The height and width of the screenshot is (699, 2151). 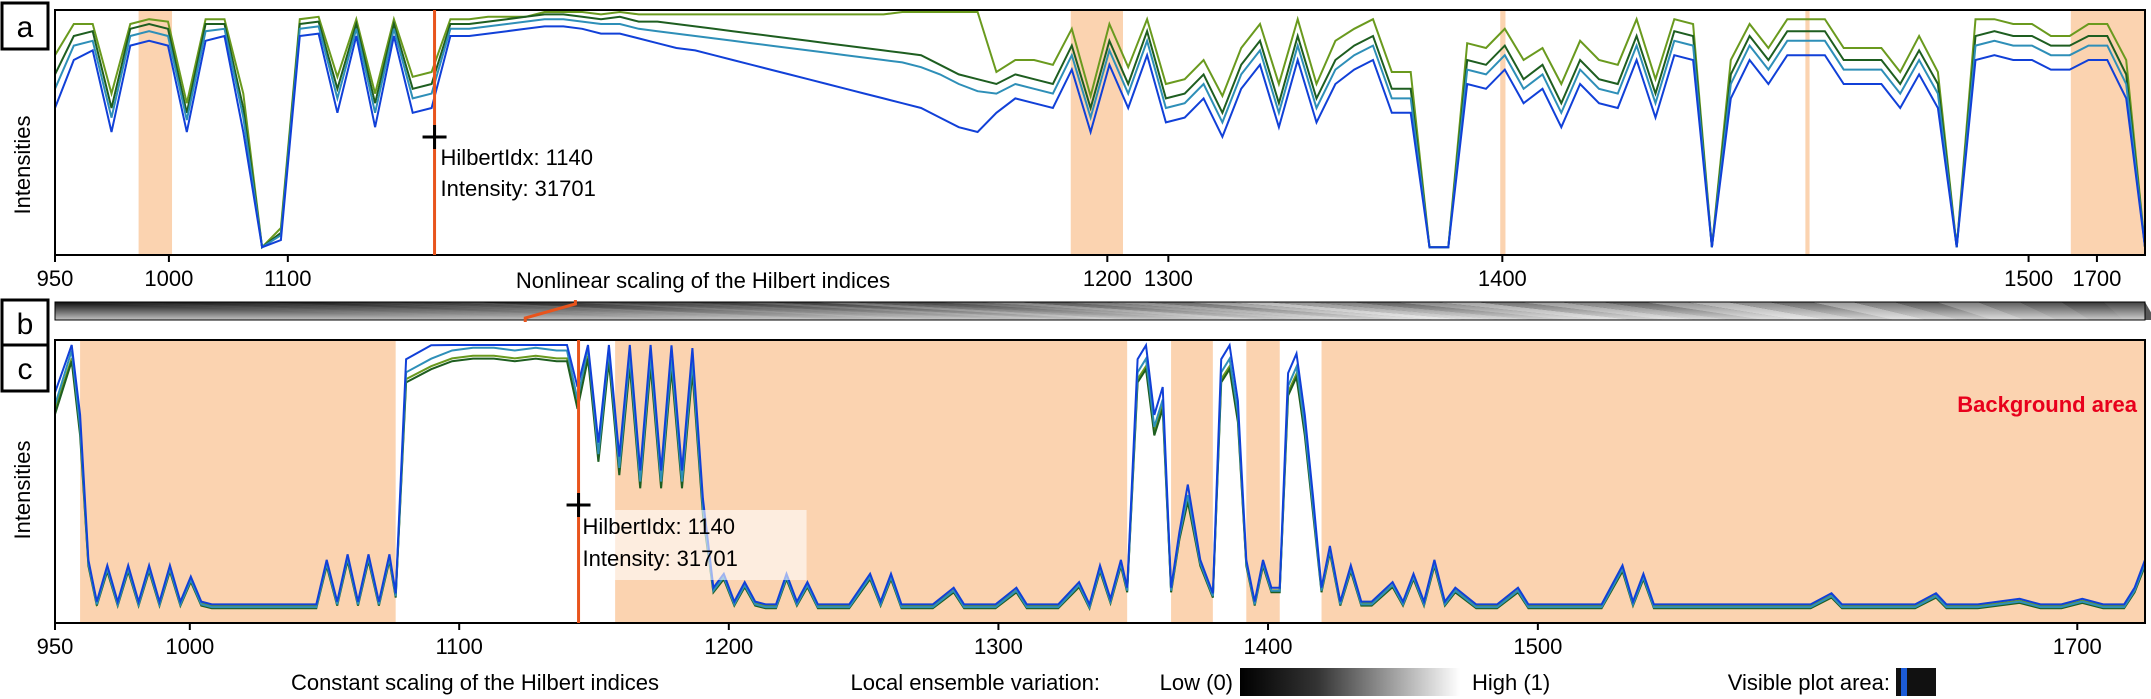 I want to click on variation-high-label: High (1), so click(x=1511, y=682).